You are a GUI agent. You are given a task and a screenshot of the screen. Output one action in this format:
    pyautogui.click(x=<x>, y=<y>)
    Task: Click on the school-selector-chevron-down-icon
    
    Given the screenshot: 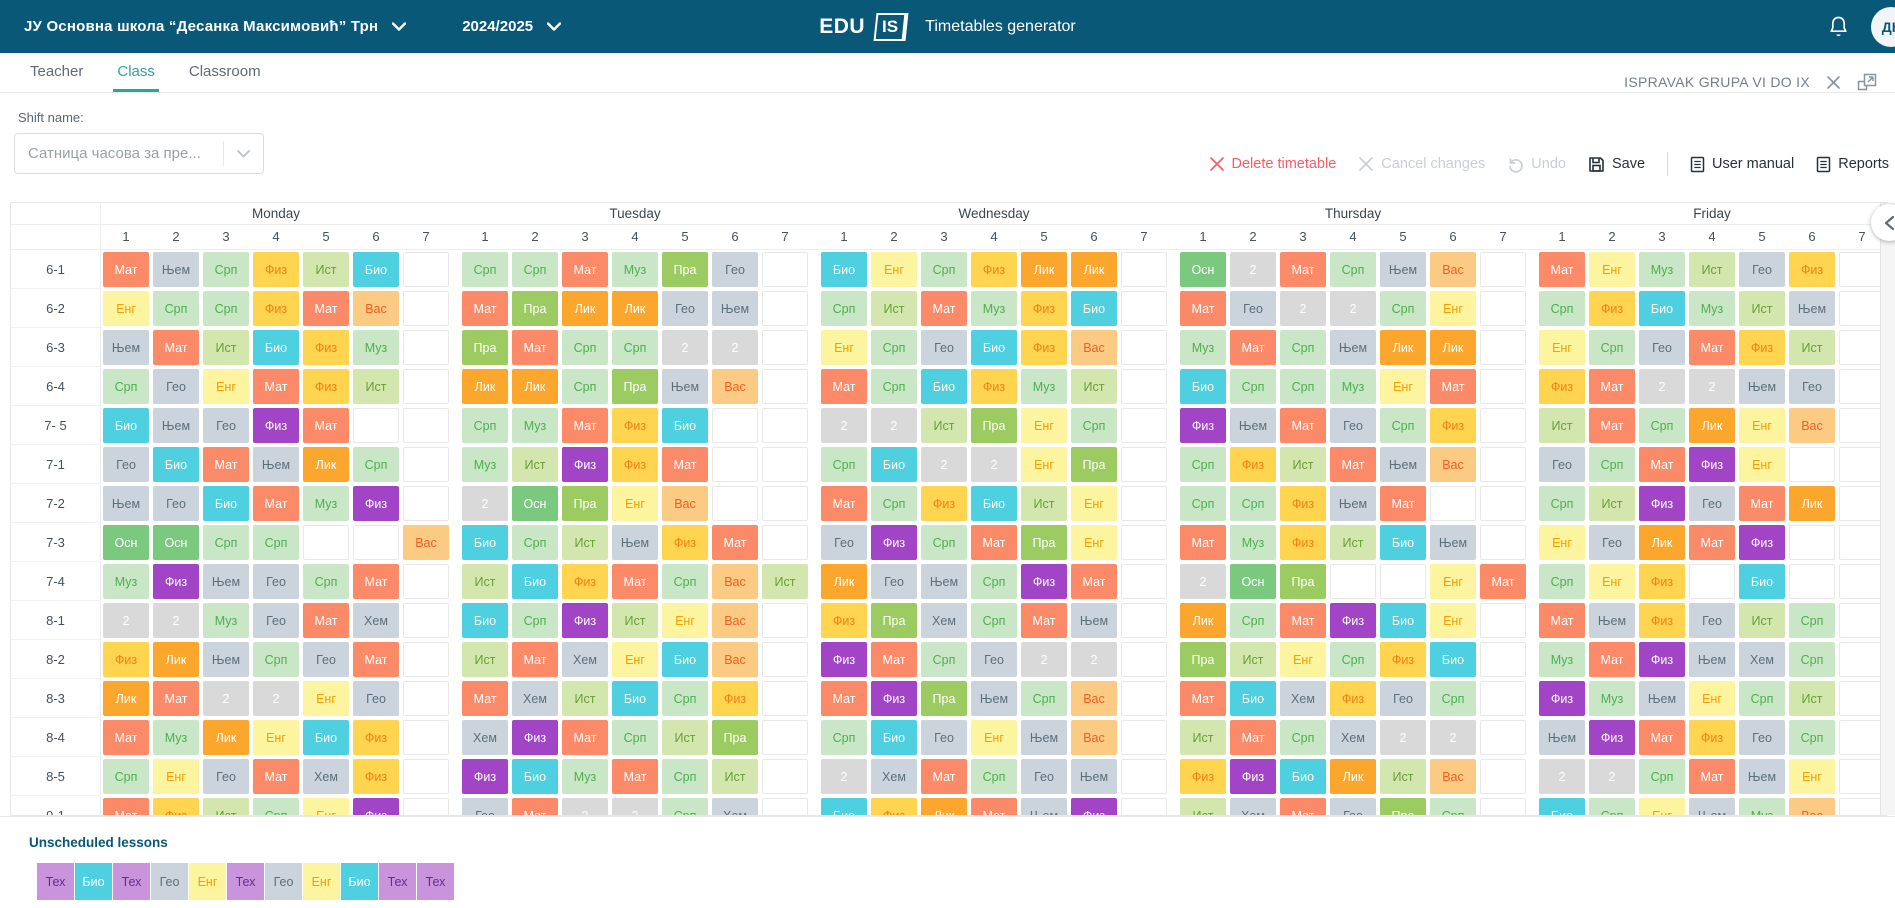 What is the action you would take?
    pyautogui.click(x=399, y=26)
    